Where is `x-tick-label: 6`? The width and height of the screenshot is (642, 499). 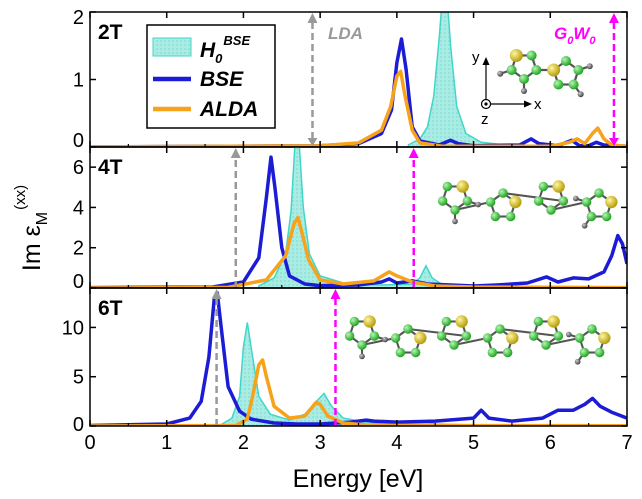
x-tick-label: 6 is located at coordinates (550, 443).